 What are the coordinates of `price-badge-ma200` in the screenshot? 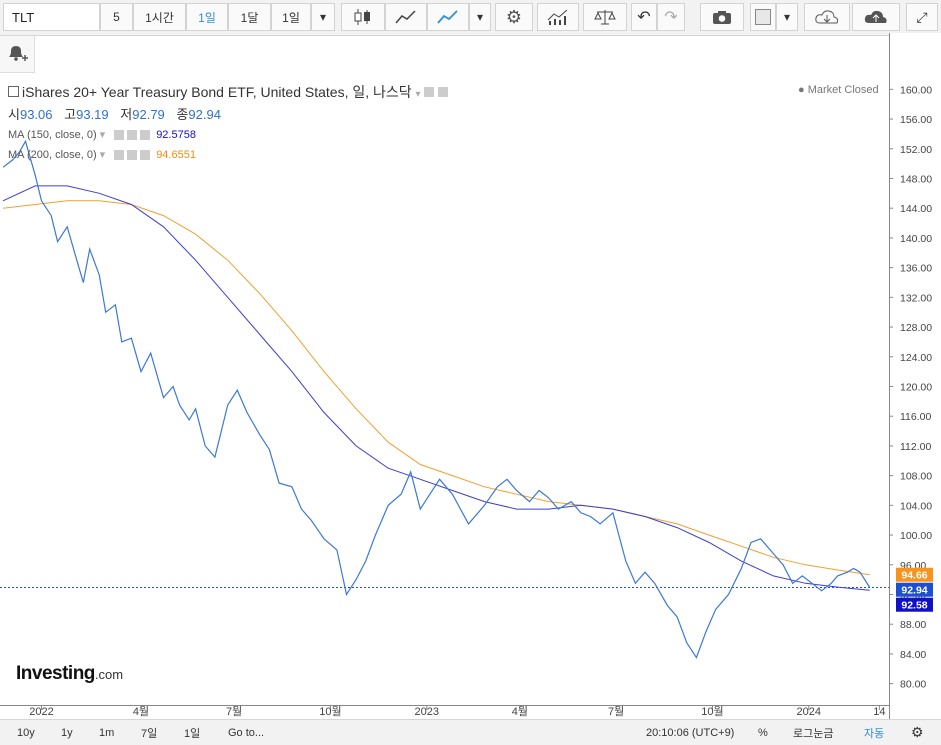 It's located at (914, 574).